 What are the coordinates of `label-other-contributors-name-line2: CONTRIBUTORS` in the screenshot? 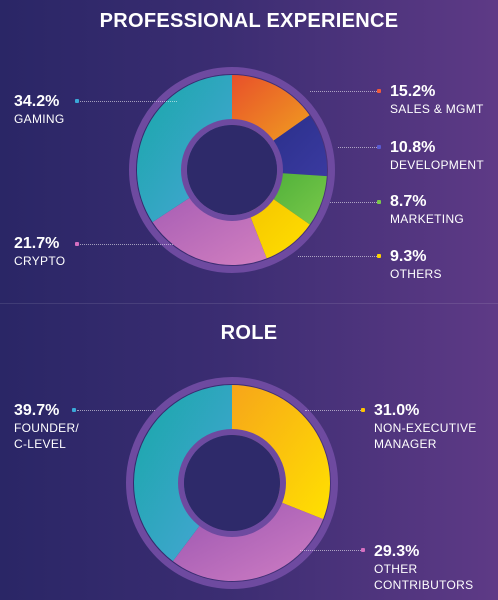 It's located at (424, 585).